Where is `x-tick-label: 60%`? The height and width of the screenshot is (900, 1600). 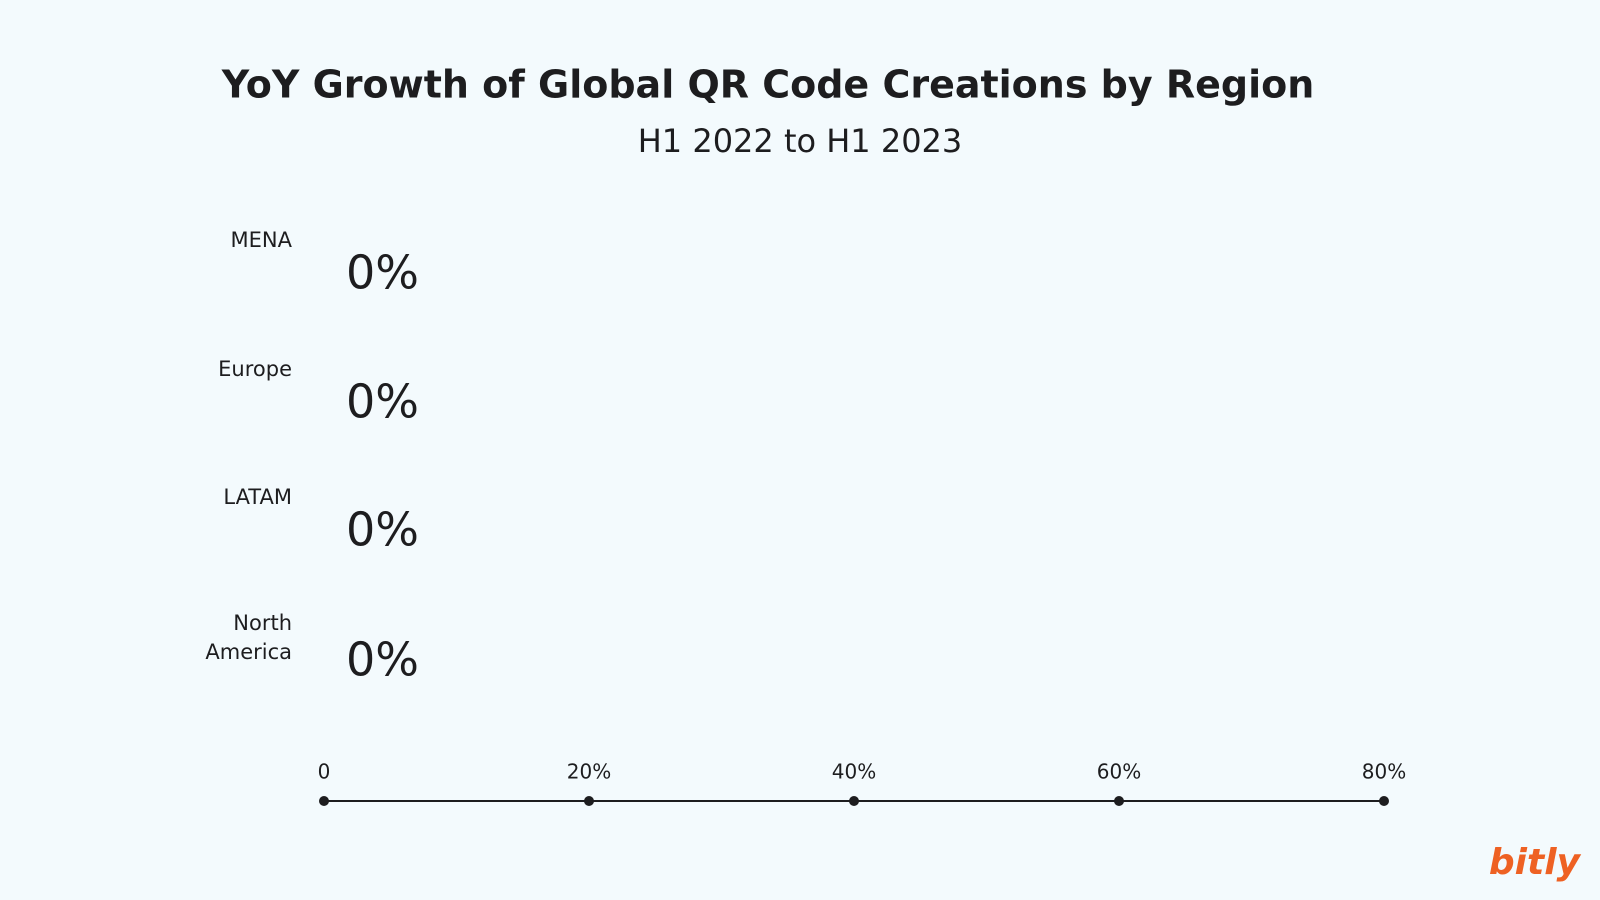 x-tick-label: 60% is located at coordinates (1119, 772).